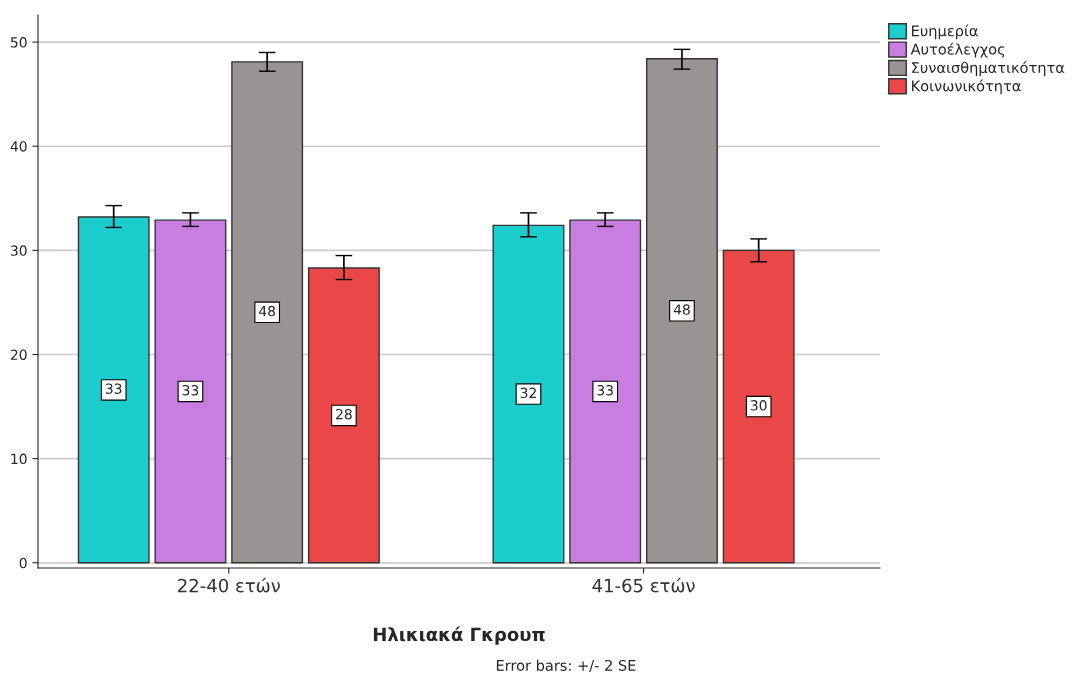  I want to click on y-tick-label: 30, so click(18, 250).